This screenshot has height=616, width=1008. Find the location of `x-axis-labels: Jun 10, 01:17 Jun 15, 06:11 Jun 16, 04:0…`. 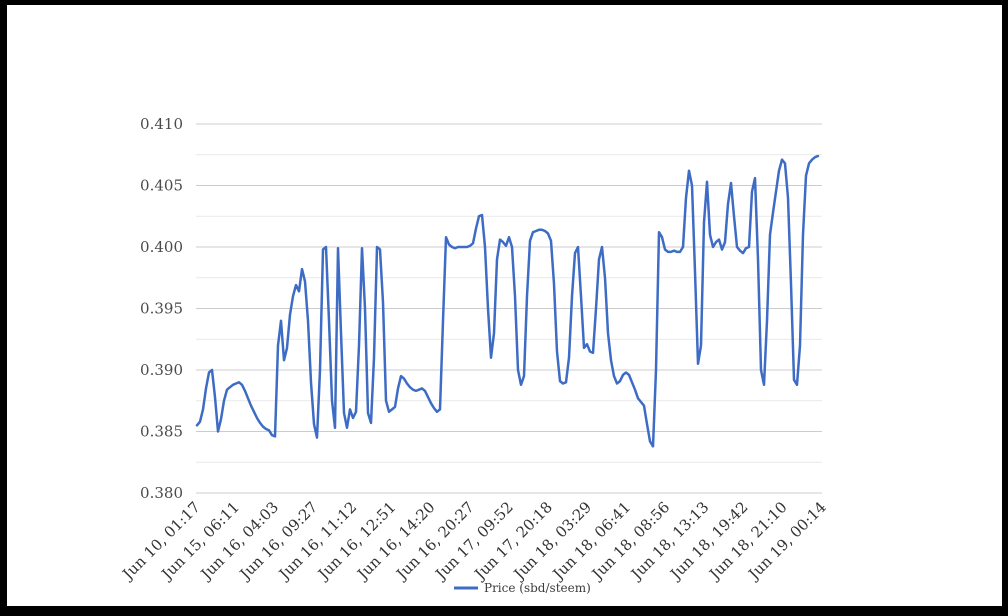

x-axis-labels: Jun 10, 01:17 Jun 15, 06:11 Jun 16, 04:0… is located at coordinates (474, 541).